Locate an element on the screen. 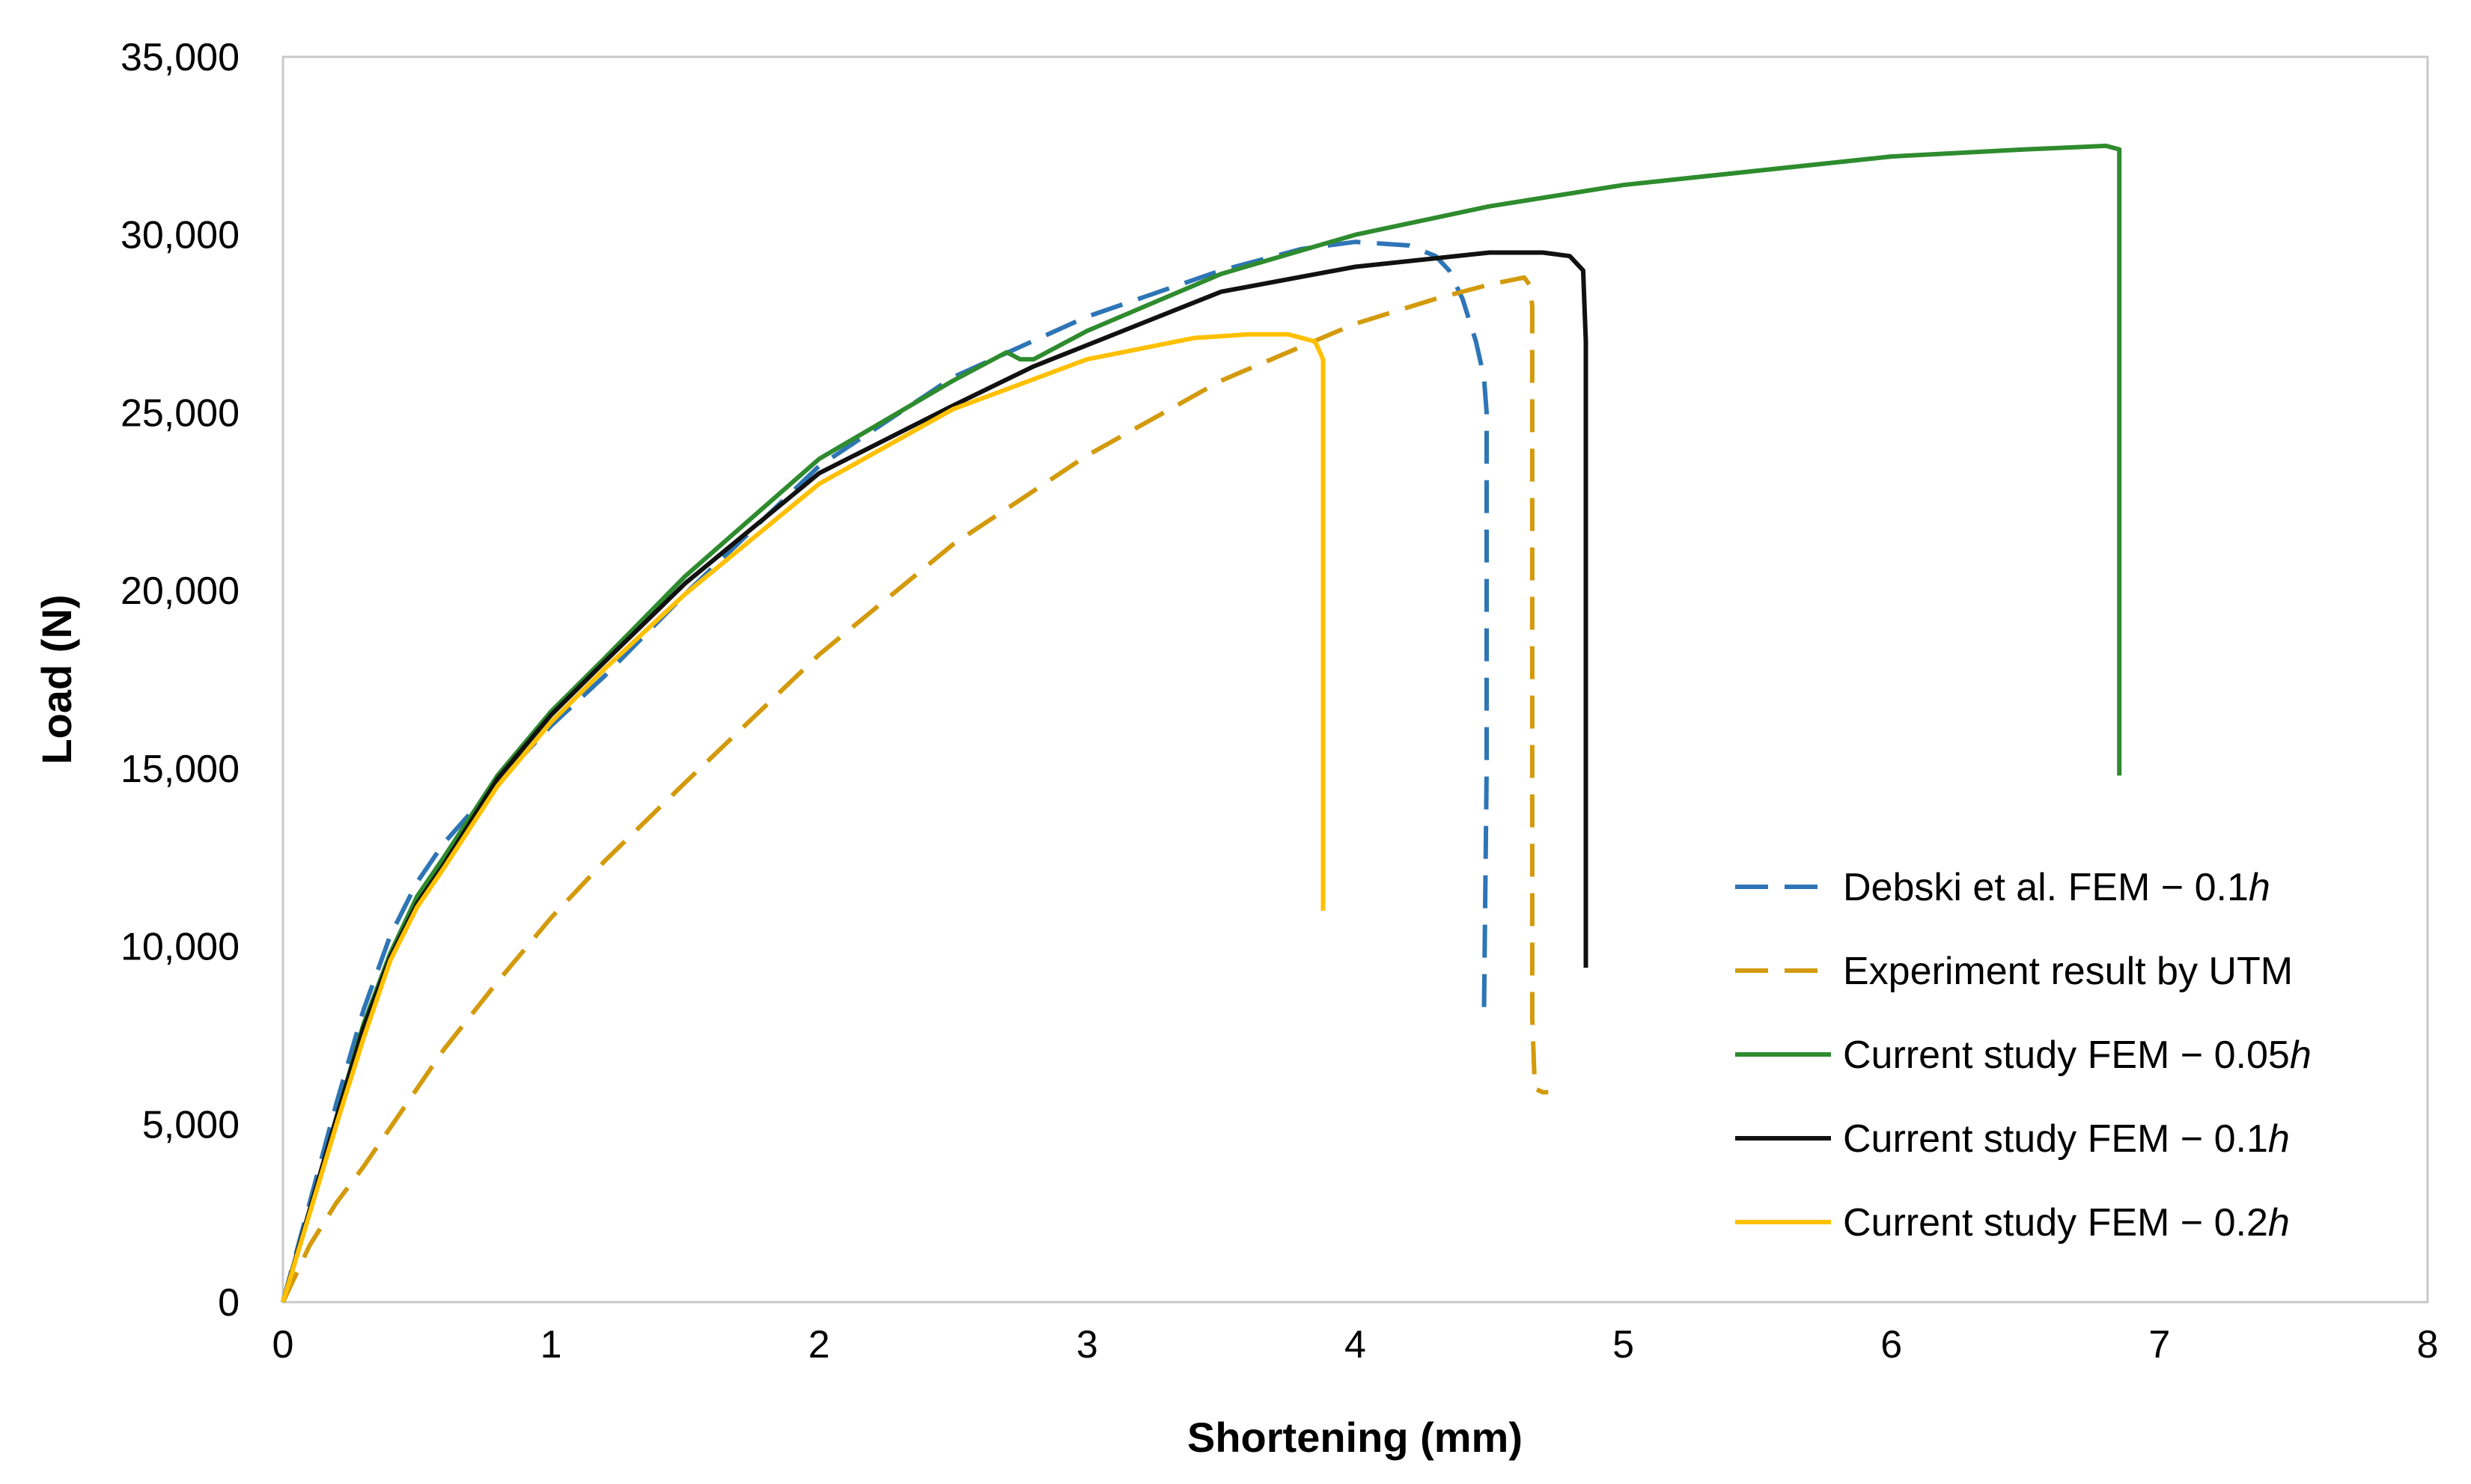 The image size is (2471, 1484). legend-label-4: Current study FEM − 0.1h is located at coordinates (2066, 1139).